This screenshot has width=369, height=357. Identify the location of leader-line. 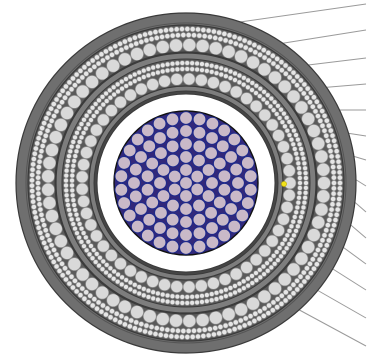
(322, 37).